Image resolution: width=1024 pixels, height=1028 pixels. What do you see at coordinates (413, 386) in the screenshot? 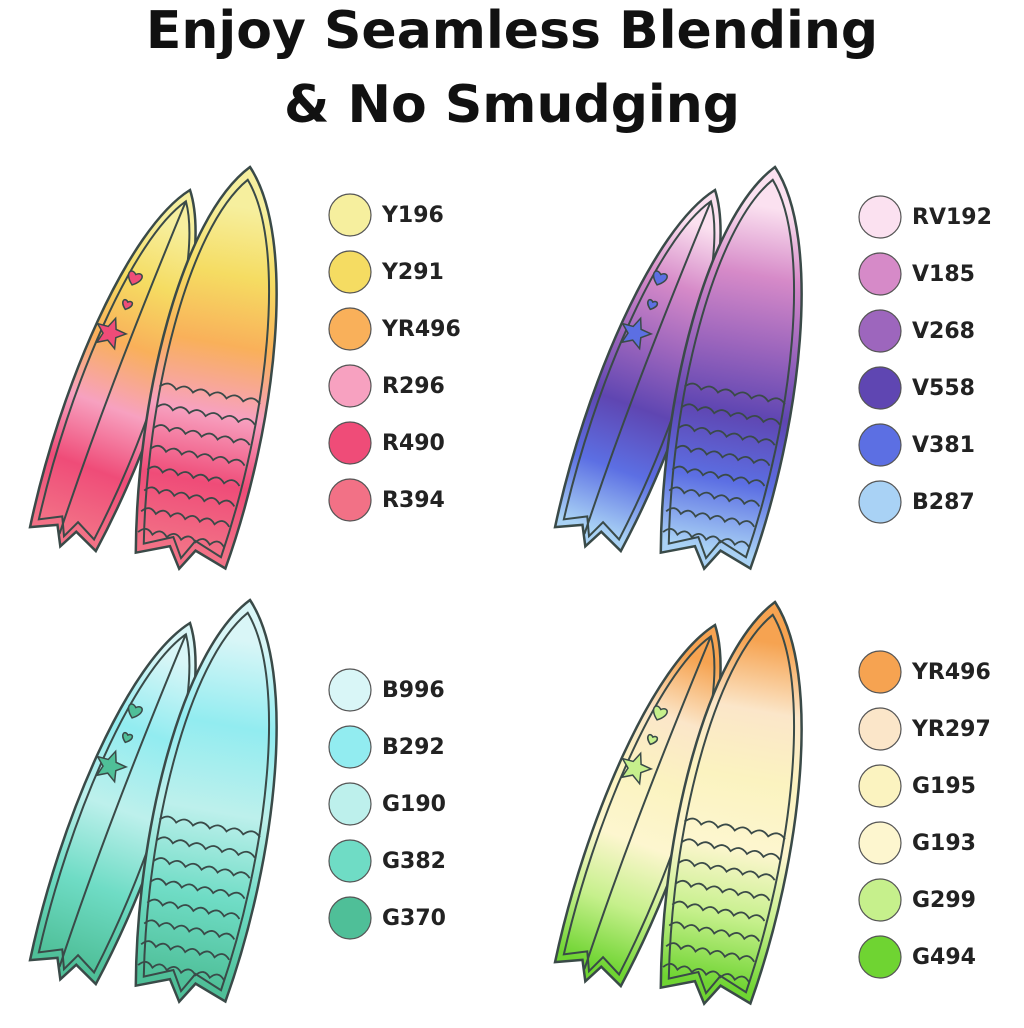
I see `color-code: R296` at bounding box center [413, 386].